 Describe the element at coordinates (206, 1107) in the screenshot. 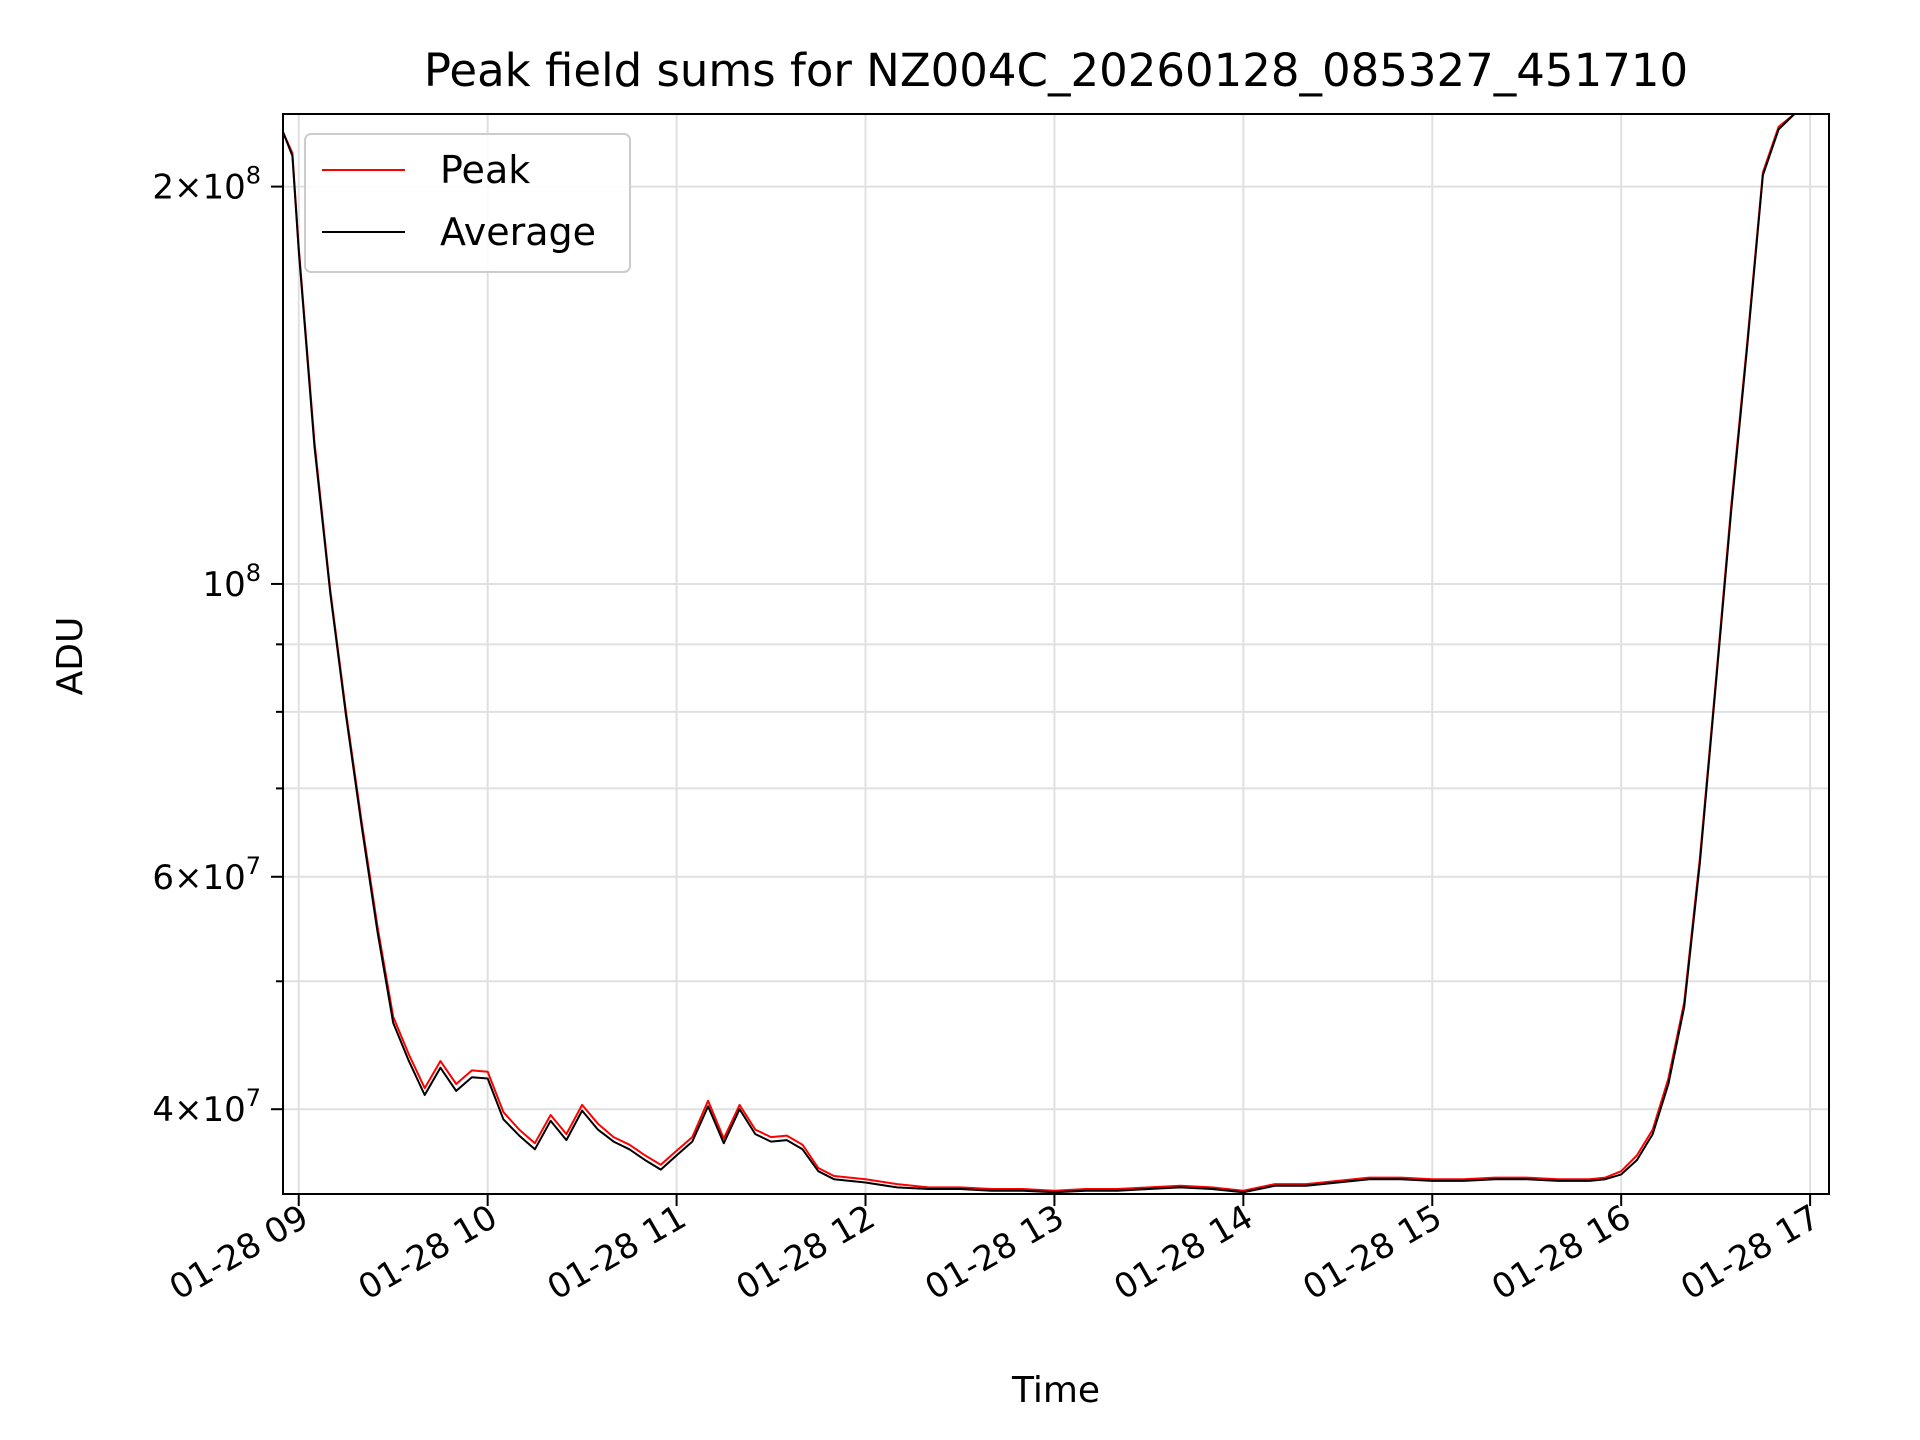

I see `y-tick-label: 4×107` at that location.